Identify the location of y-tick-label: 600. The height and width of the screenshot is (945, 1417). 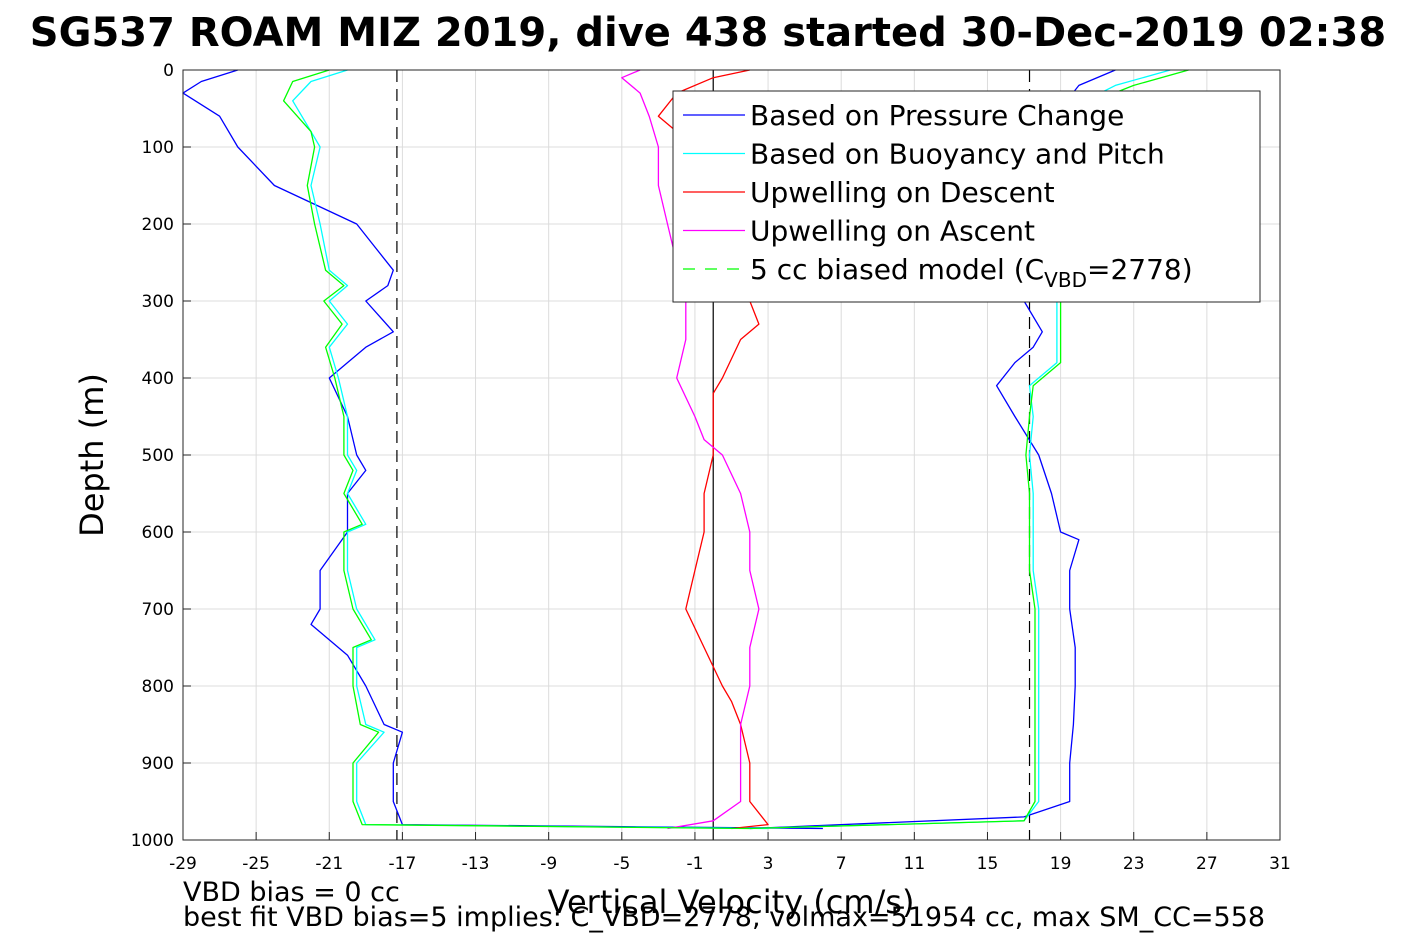
(158, 533).